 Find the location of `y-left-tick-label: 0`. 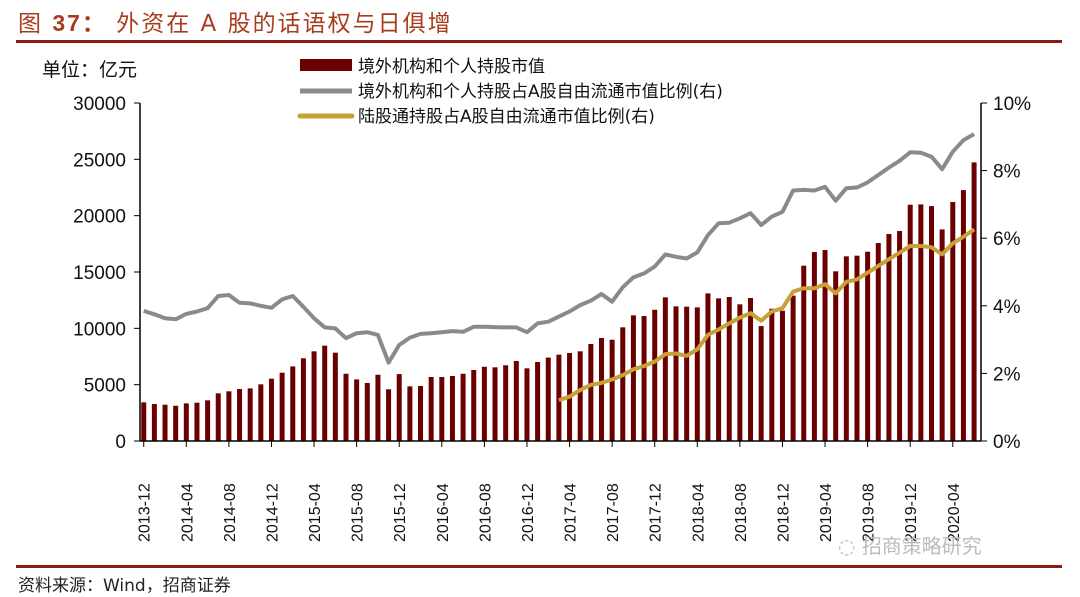

y-left-tick-label: 0 is located at coordinates (120, 442).